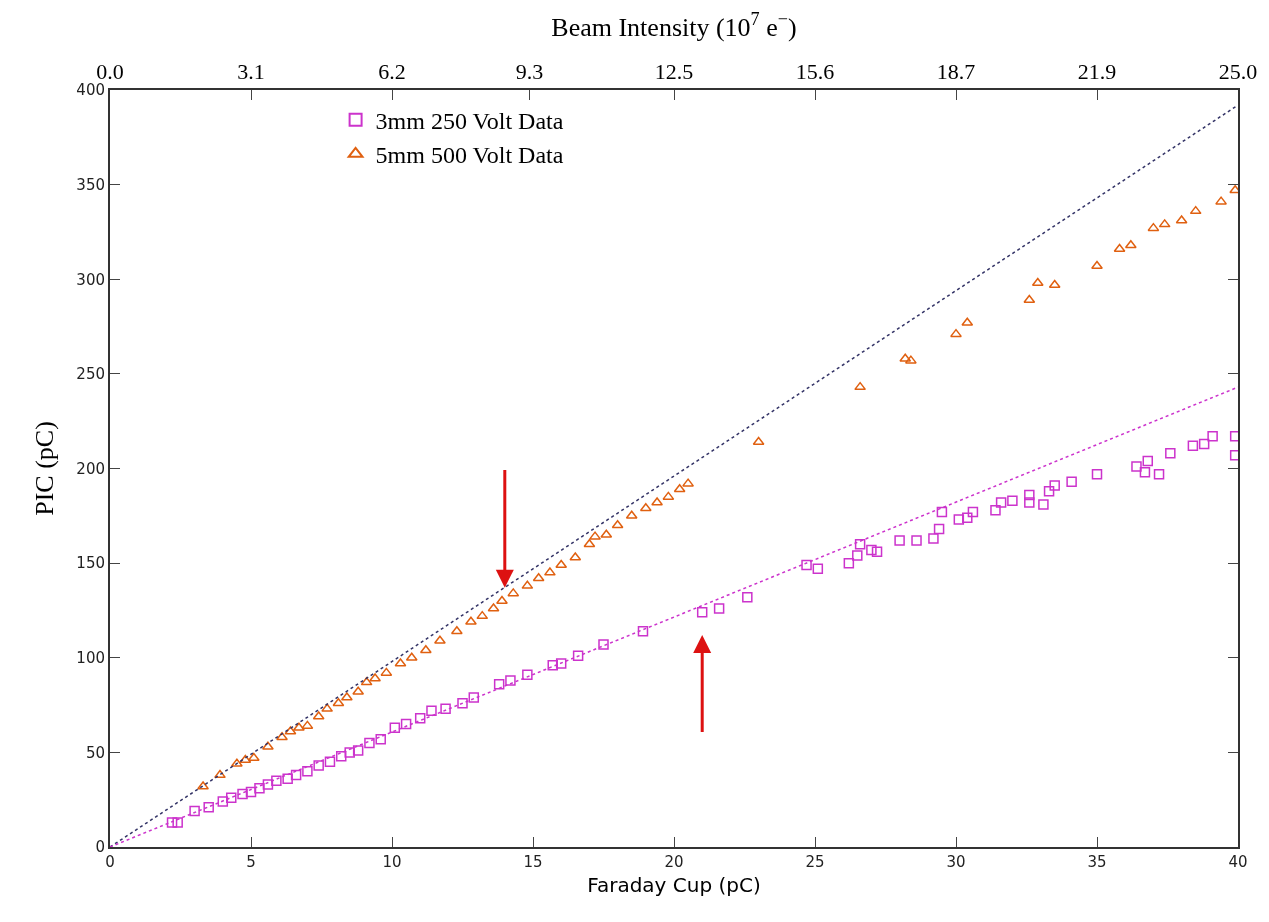 The image size is (1269, 922). Describe the element at coordinates (95, 752) in the screenshot. I see `y-tick-label: 50` at that location.